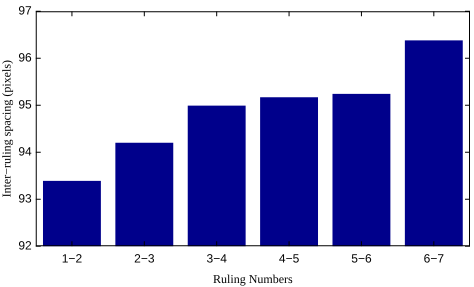 This screenshot has width=474, height=287. What do you see at coordinates (434, 259) in the screenshot?
I see `x-tick-label: 6−7` at bounding box center [434, 259].